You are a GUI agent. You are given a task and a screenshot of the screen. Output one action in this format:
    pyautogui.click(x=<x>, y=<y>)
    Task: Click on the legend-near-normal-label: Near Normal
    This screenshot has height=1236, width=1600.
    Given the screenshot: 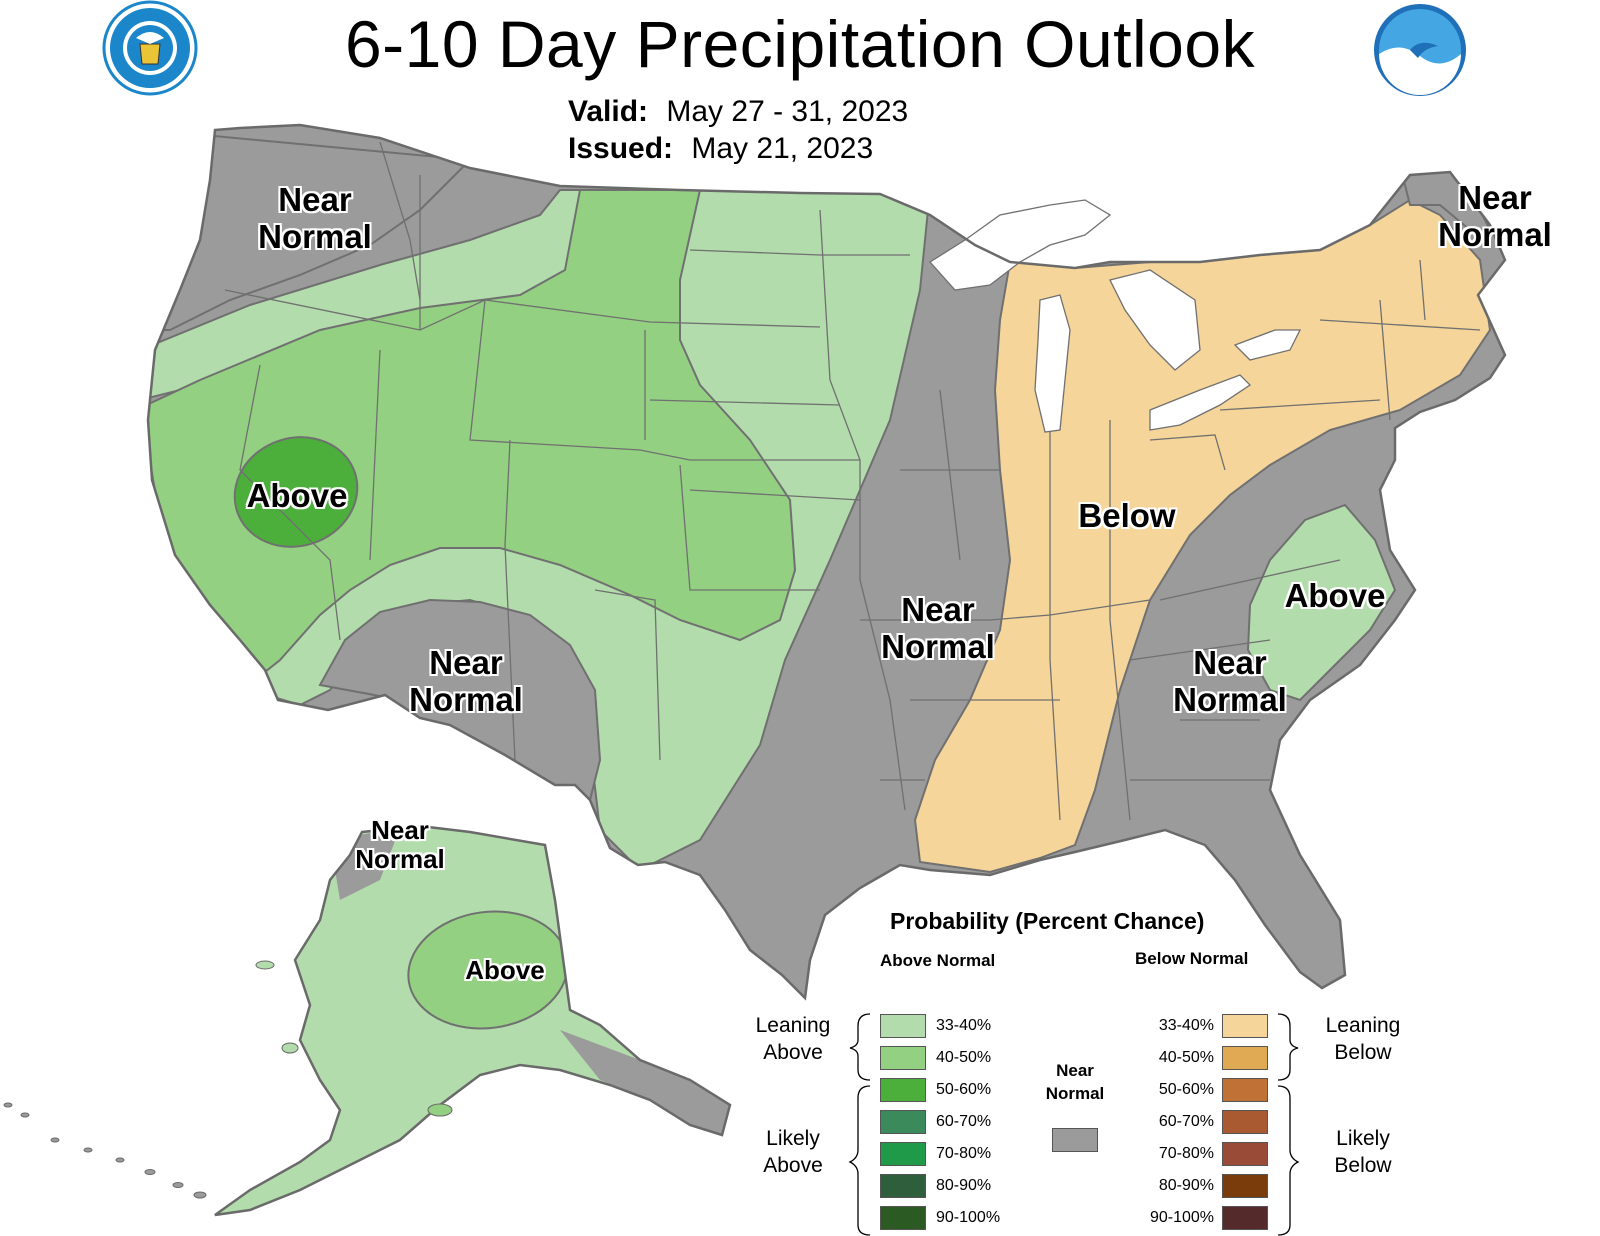 What is the action you would take?
    pyautogui.click(x=1075, y=1082)
    